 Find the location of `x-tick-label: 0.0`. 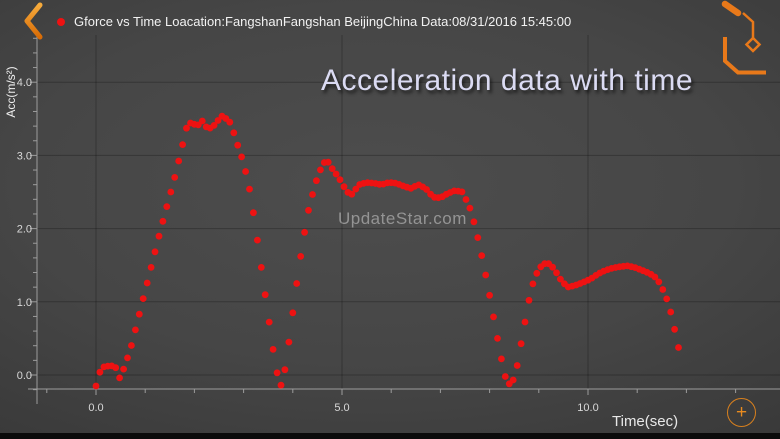

x-tick-label: 0.0 is located at coordinates (95, 408).